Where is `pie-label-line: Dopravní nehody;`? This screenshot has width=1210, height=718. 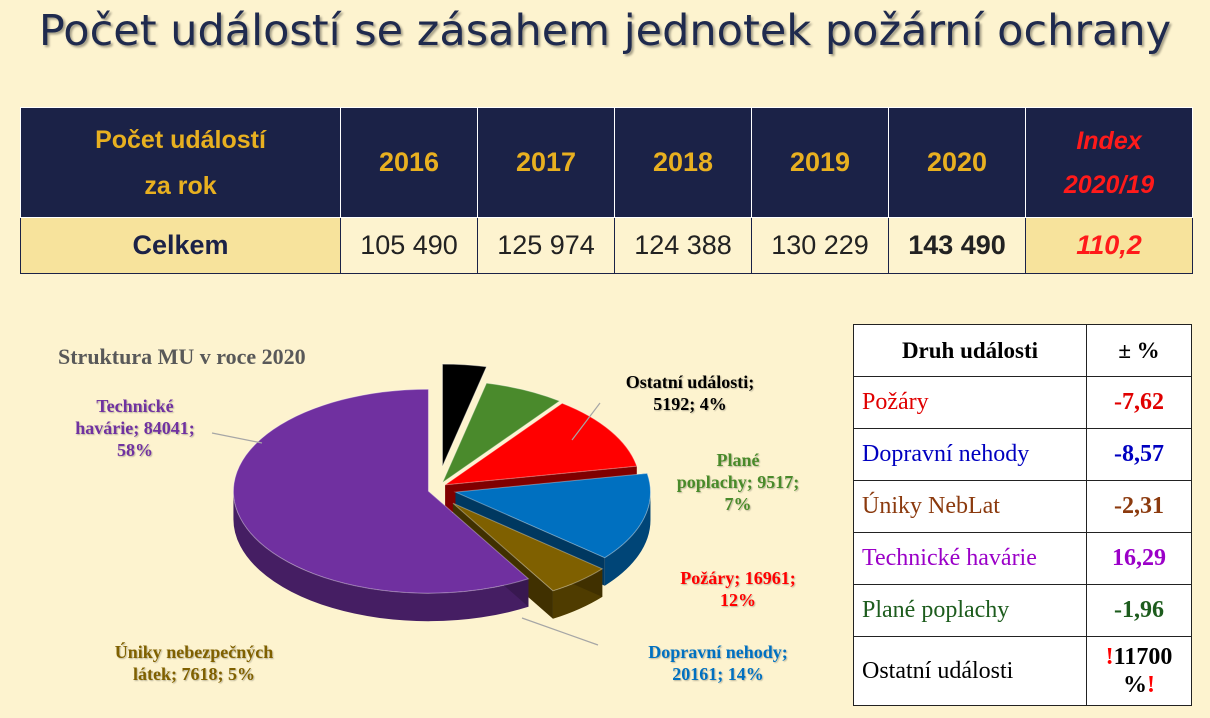
pie-label-line: Dopravní nehody; is located at coordinates (718, 652).